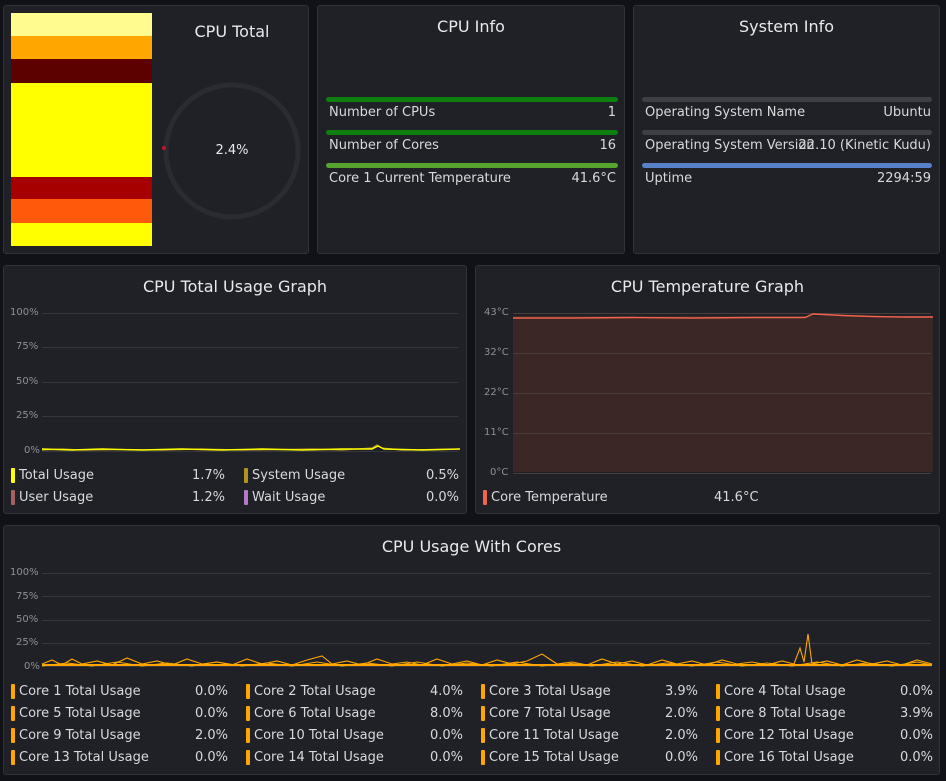 This screenshot has height=781, width=946. What do you see at coordinates (472, 165) in the screenshot?
I see `core-temp-bar` at bounding box center [472, 165].